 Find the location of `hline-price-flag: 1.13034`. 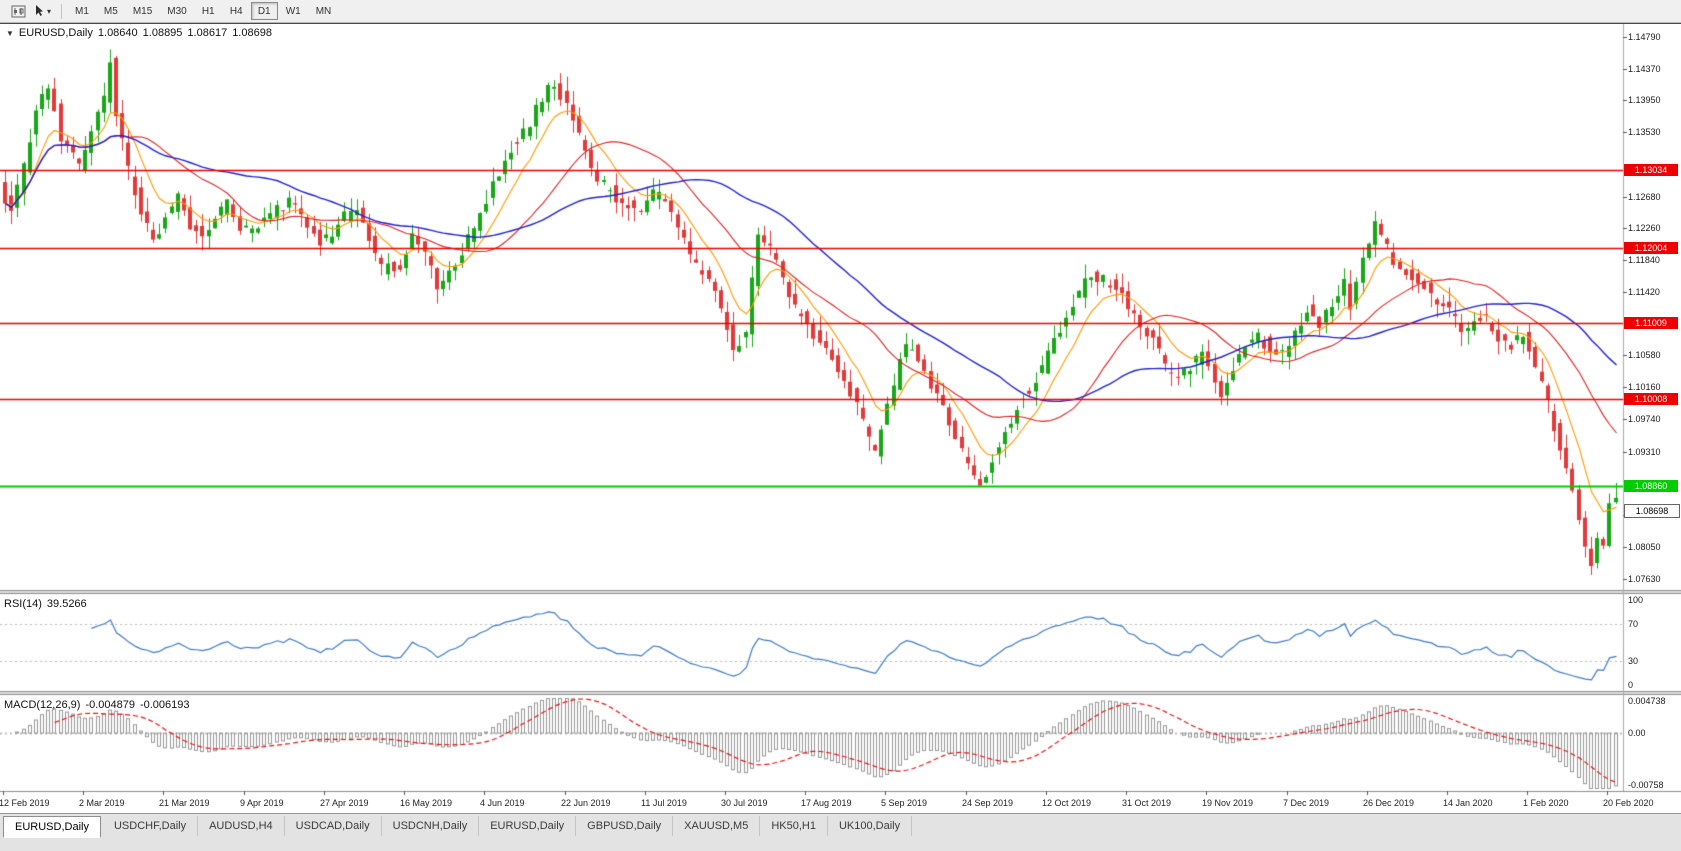

hline-price-flag: 1.13034 is located at coordinates (1651, 170).